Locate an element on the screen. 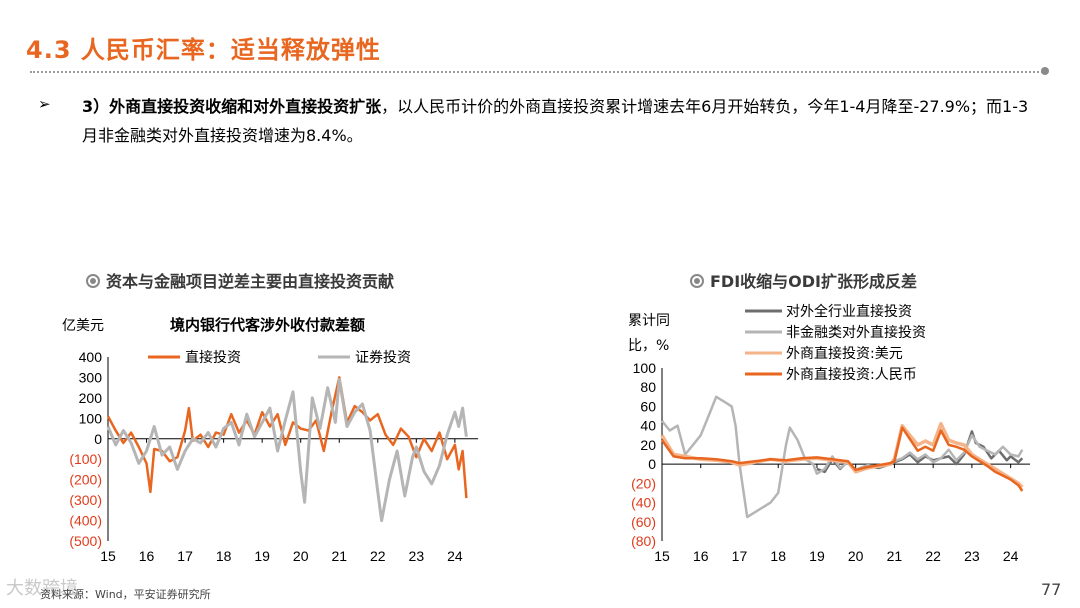 Image resolution: width=1080 pixels, height=608 pixels. chart1-header: 资本与金融项目逆差主要由直接投资贡献 is located at coordinates (240, 280).